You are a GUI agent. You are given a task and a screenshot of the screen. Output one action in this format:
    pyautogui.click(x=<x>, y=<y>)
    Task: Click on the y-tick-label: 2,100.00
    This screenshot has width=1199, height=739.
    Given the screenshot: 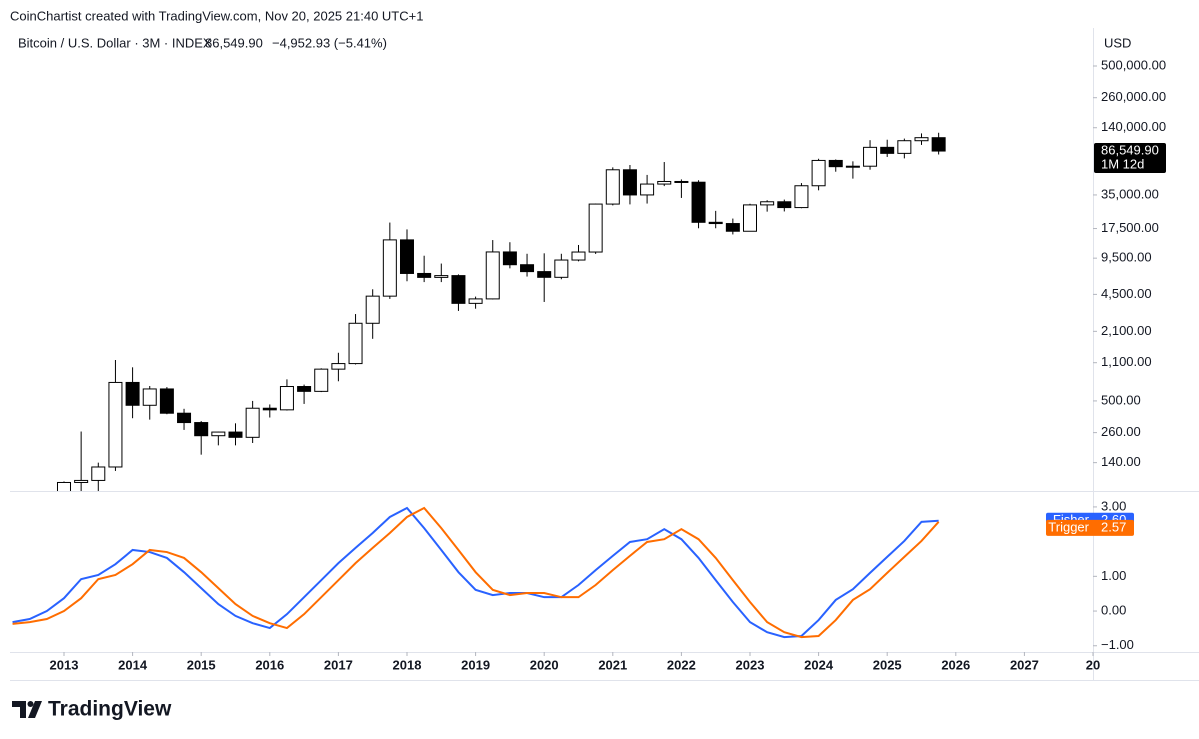 What is the action you would take?
    pyautogui.click(x=1126, y=330)
    